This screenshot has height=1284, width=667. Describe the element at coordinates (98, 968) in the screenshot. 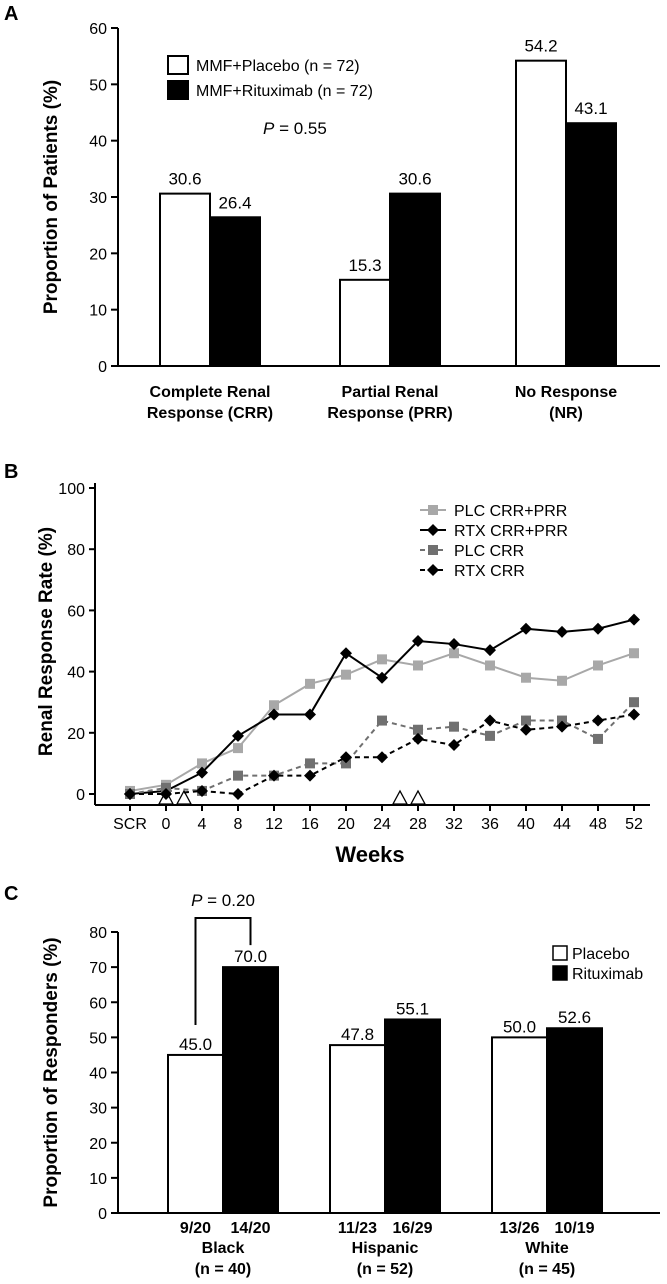

I see `y-tick-label: 70` at that location.